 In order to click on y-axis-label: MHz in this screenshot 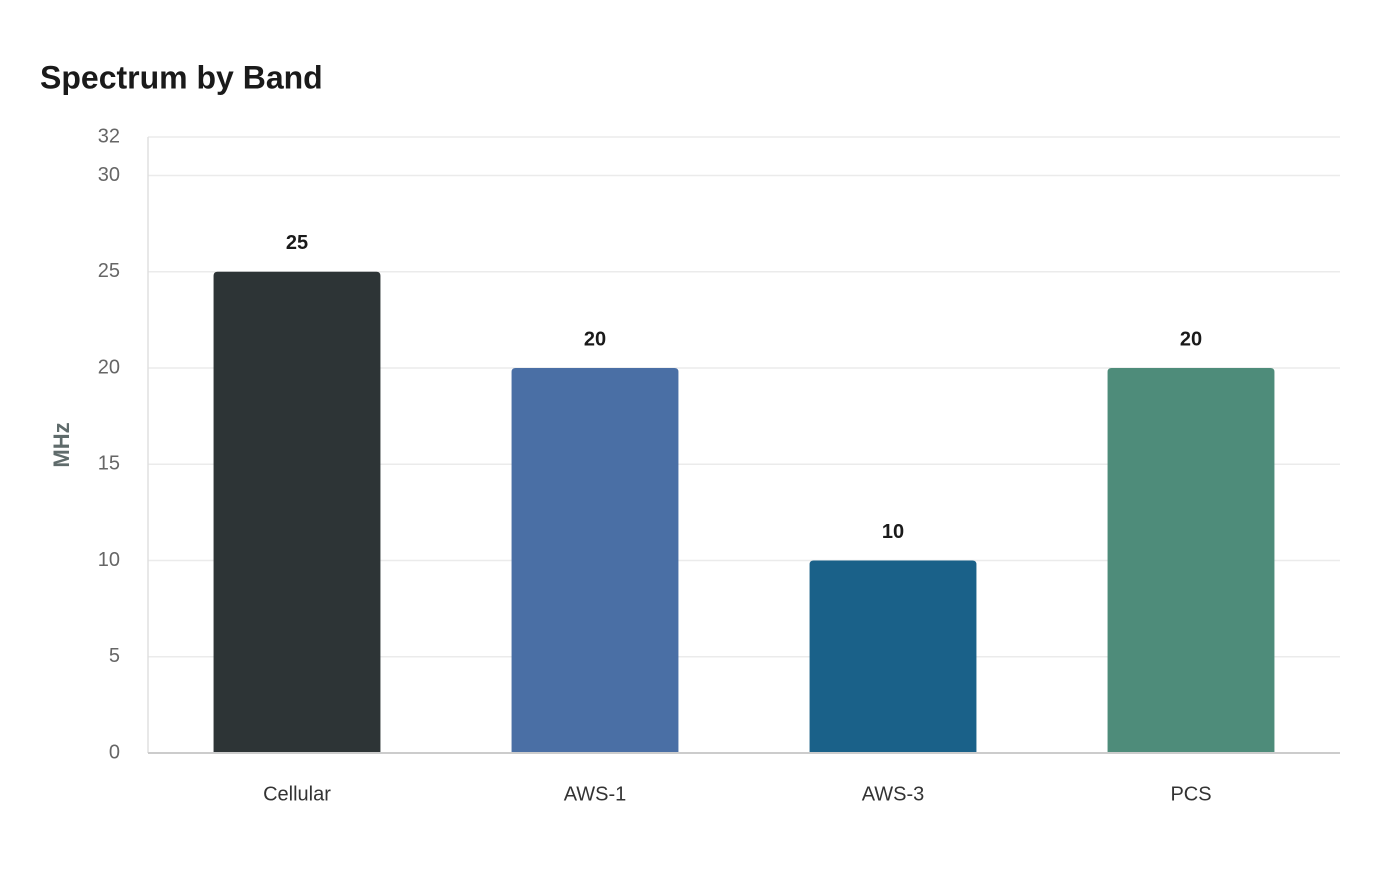, I will do `click(61, 444)`.